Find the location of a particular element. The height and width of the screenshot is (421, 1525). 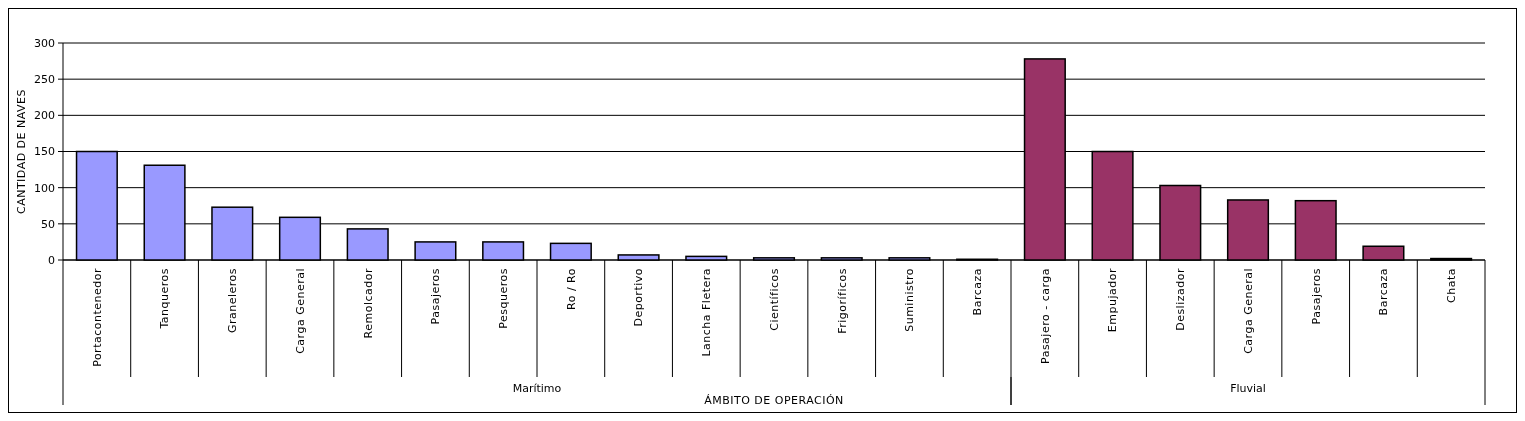

y-tick-label: 200 is located at coordinates (44, 116).